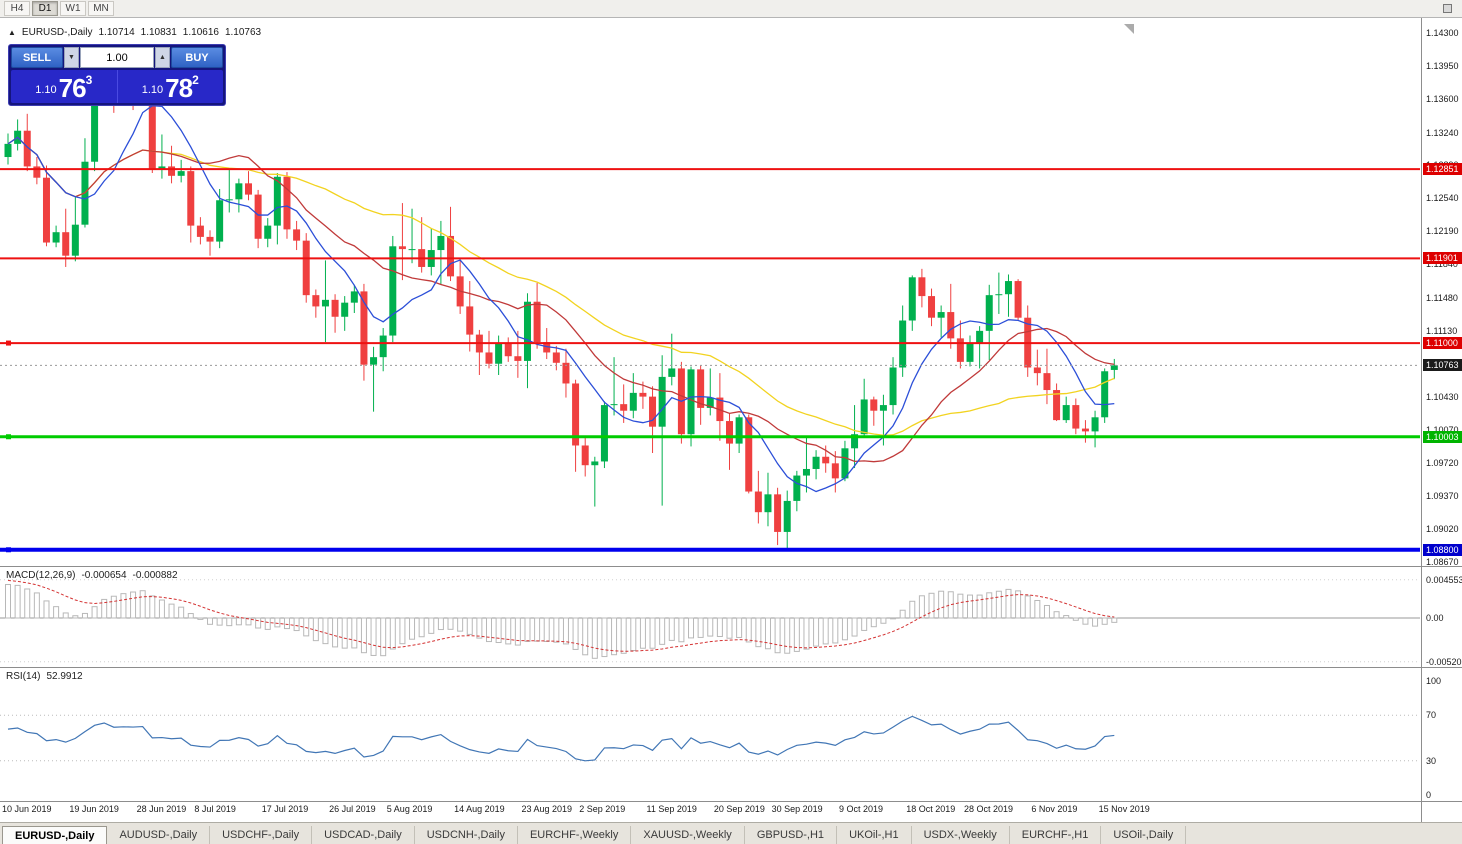 The image size is (1462, 844). What do you see at coordinates (1429, 795) in the screenshot?
I see `rsi-scale-label: 0` at bounding box center [1429, 795].